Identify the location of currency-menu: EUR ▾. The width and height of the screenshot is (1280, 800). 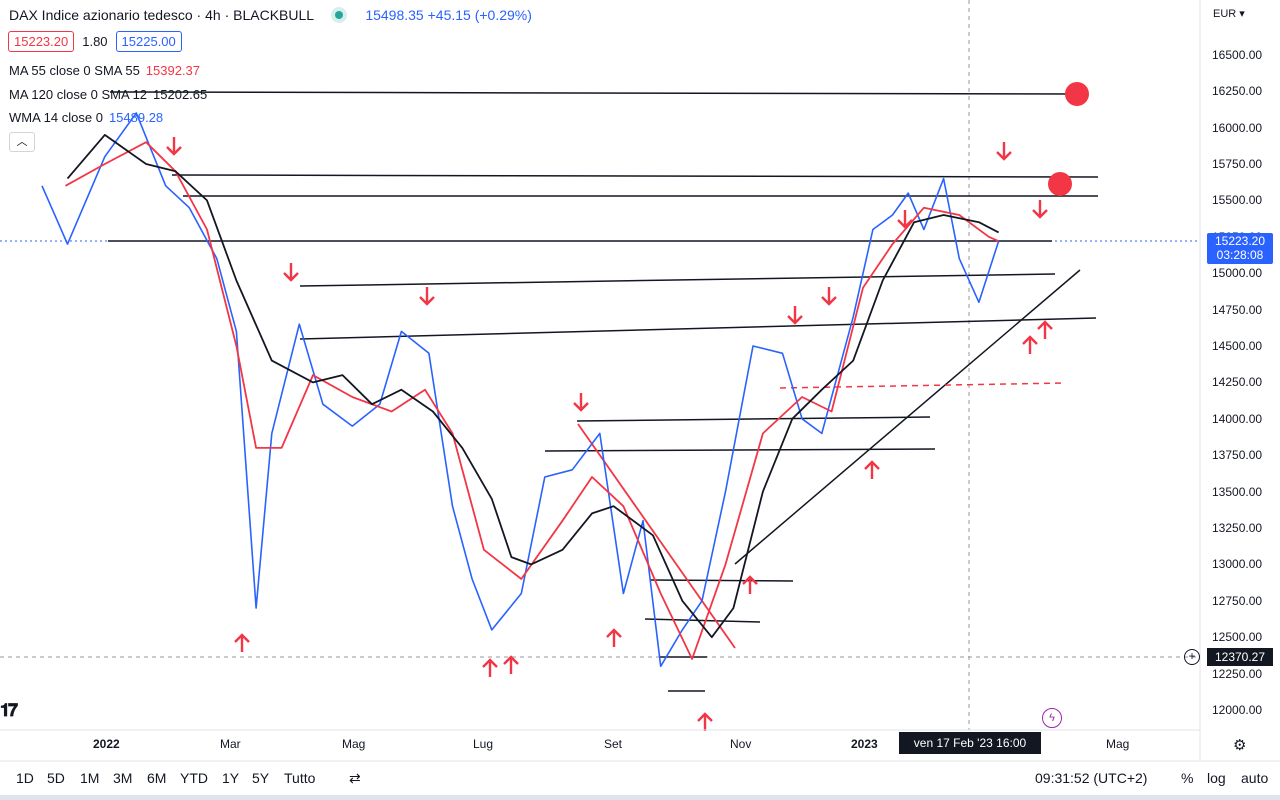
(1229, 13).